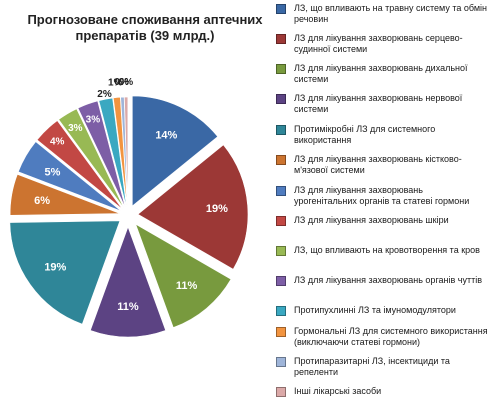  I want to click on slice-label: 14%, so click(166, 135).